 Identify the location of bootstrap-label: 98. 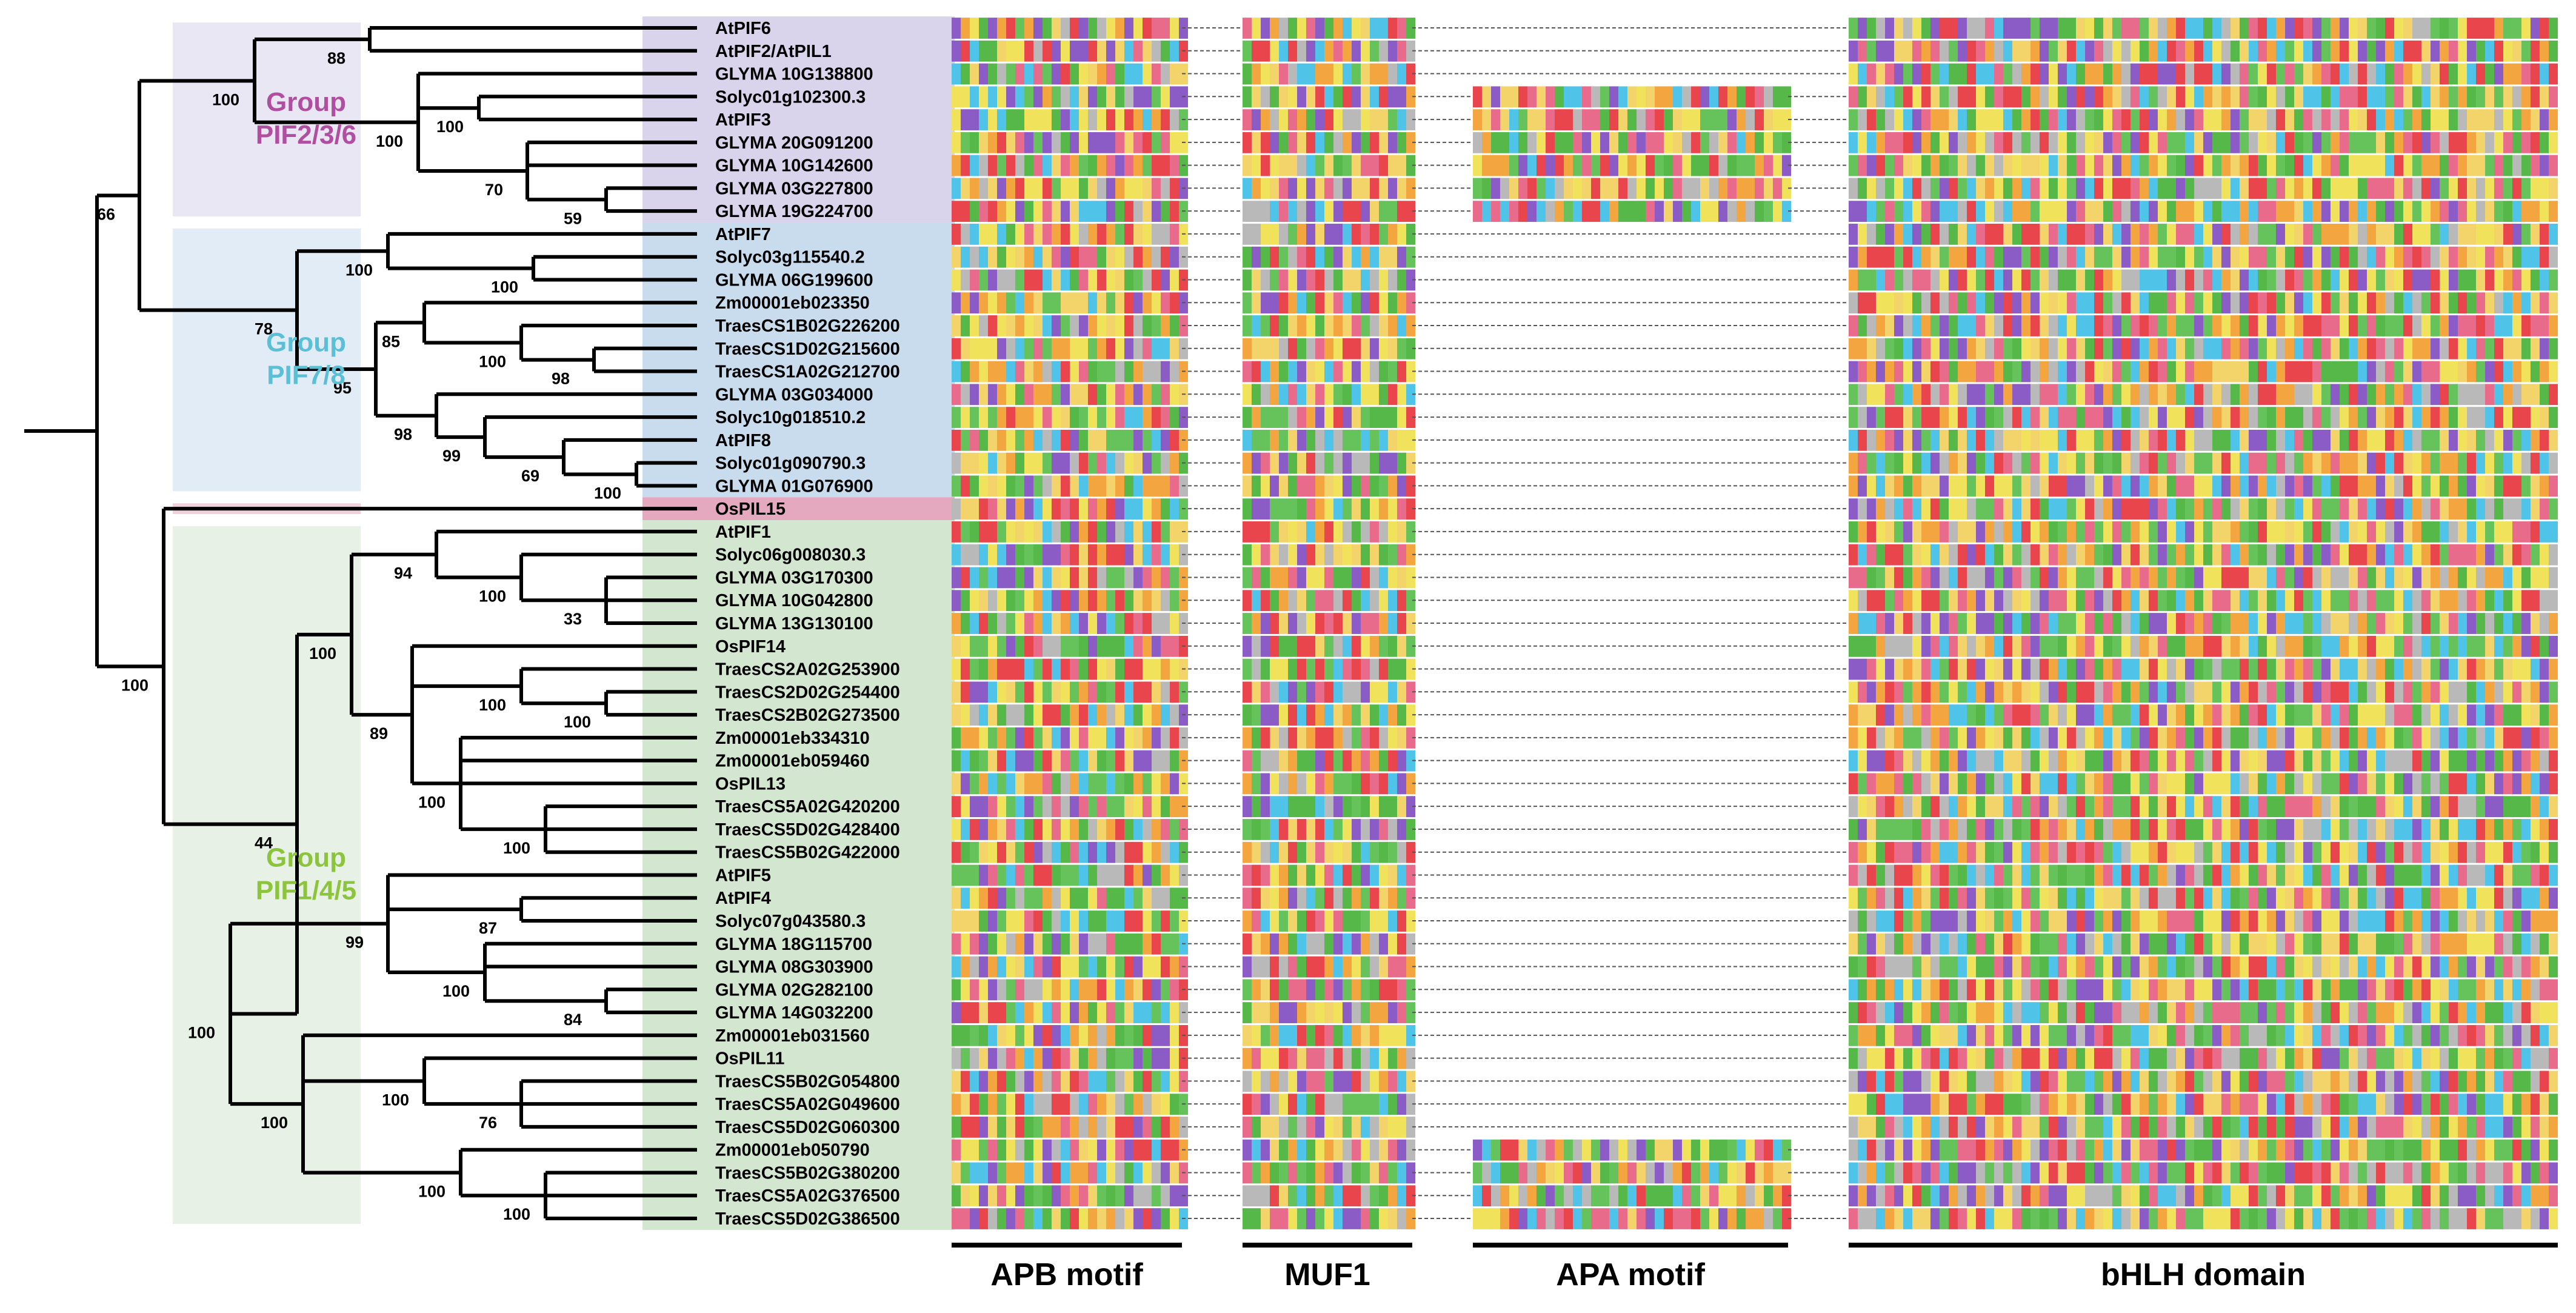
(561, 379).